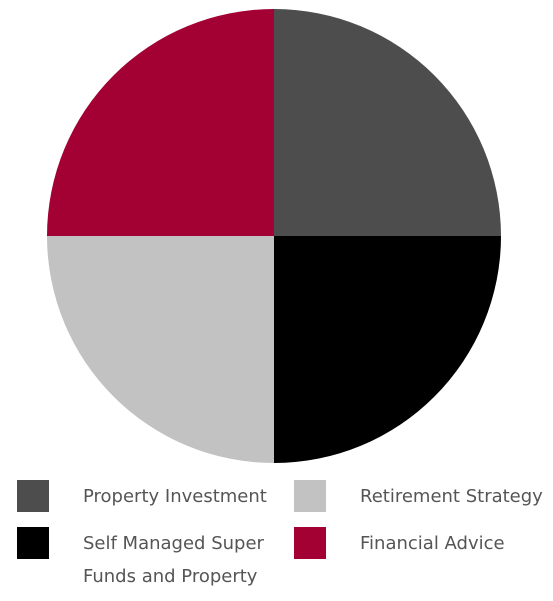  What do you see at coordinates (451, 496) in the screenshot?
I see `legend-label: Retirement Strategy` at bounding box center [451, 496].